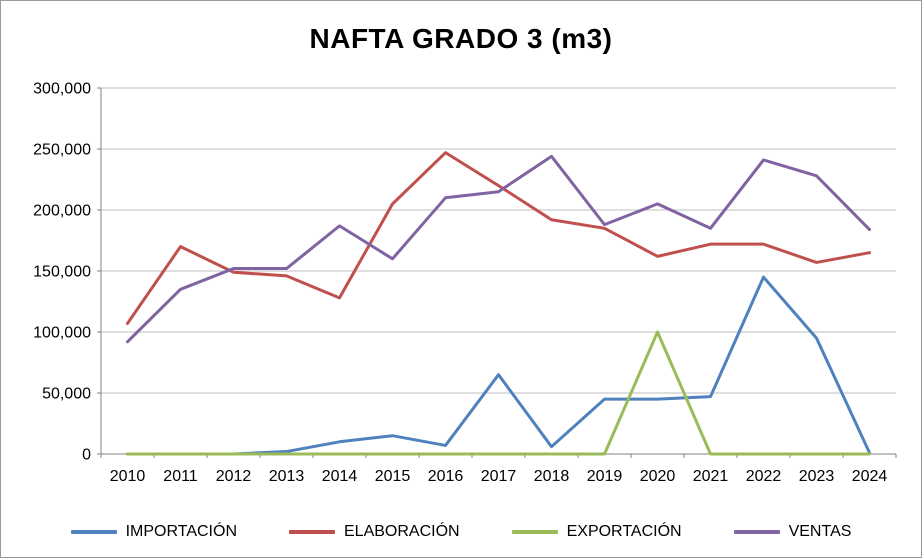 This screenshot has width=922, height=558. Describe the element at coordinates (62, 89) in the screenshot. I see `y-axis-label: 300,000` at that location.